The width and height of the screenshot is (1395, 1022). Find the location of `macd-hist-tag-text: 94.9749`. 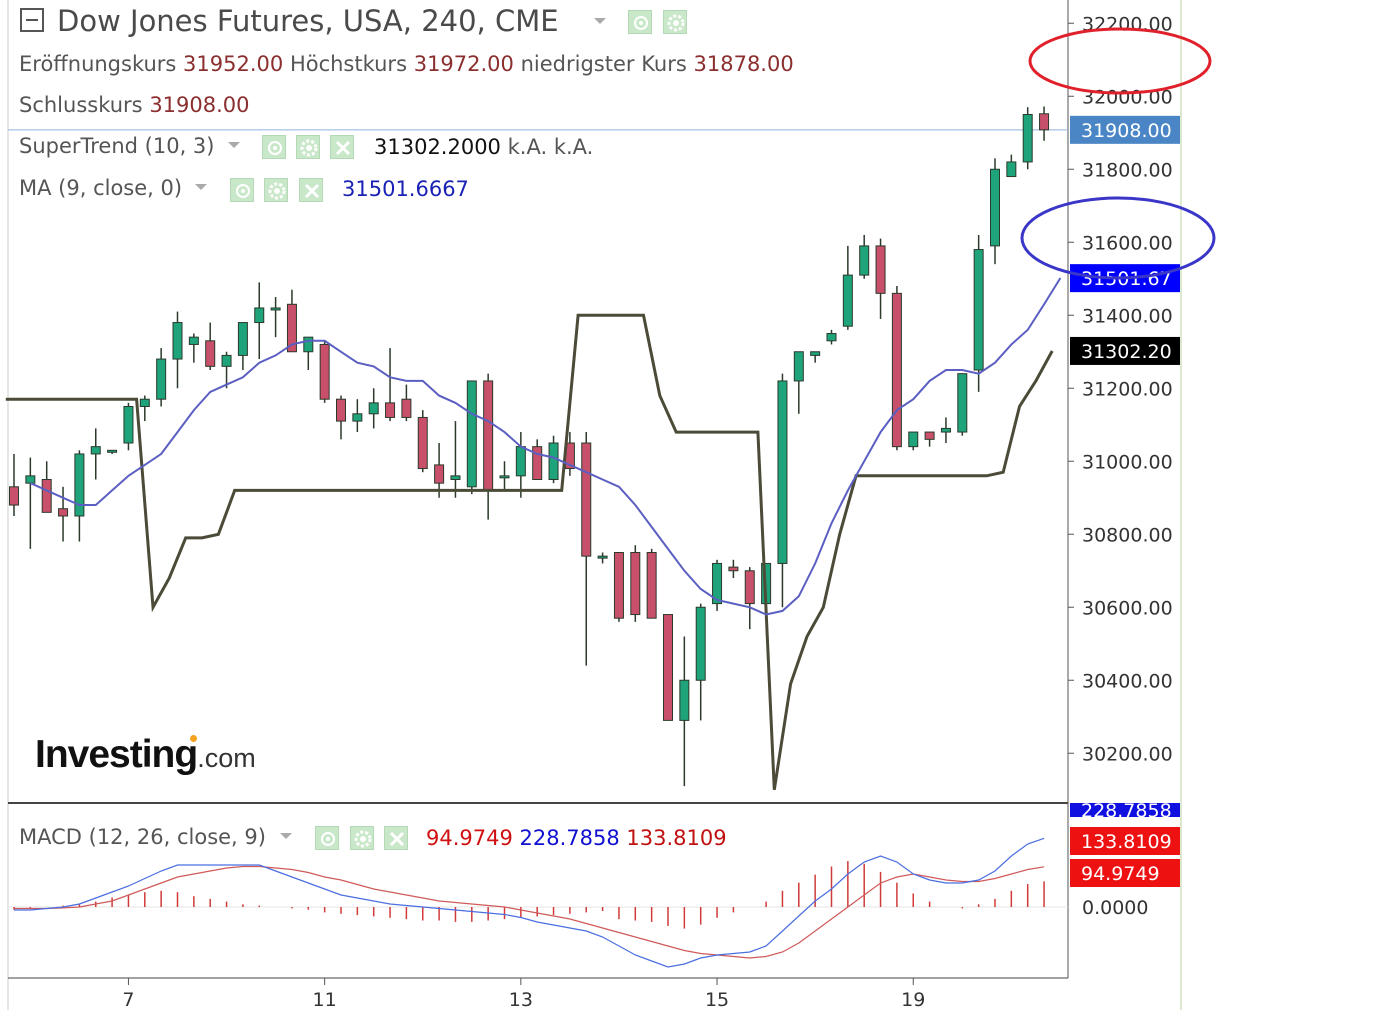

macd-hist-tag-text: 94.9749 is located at coordinates (1120, 874).